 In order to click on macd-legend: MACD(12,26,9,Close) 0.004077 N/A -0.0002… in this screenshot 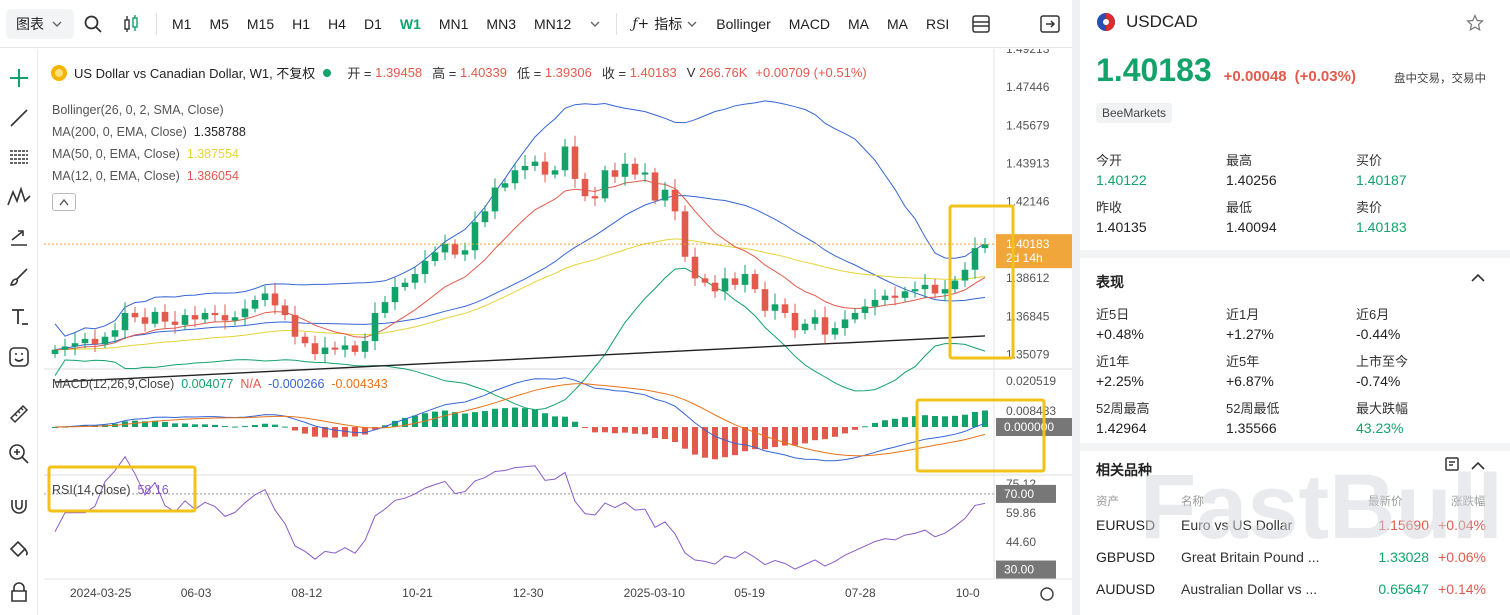, I will do `click(220, 384)`.